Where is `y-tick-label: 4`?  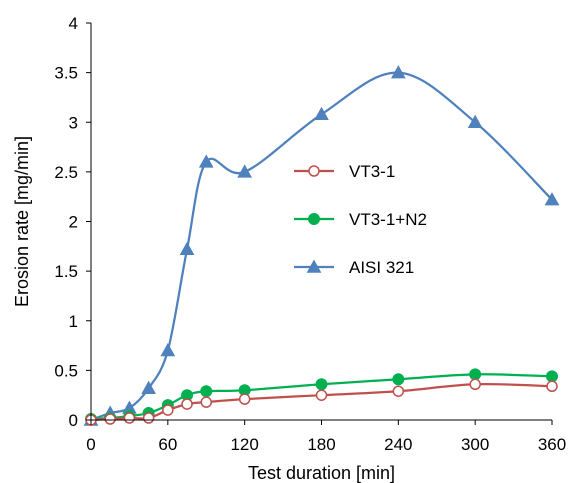
y-tick-label: 4 is located at coordinates (73, 23).